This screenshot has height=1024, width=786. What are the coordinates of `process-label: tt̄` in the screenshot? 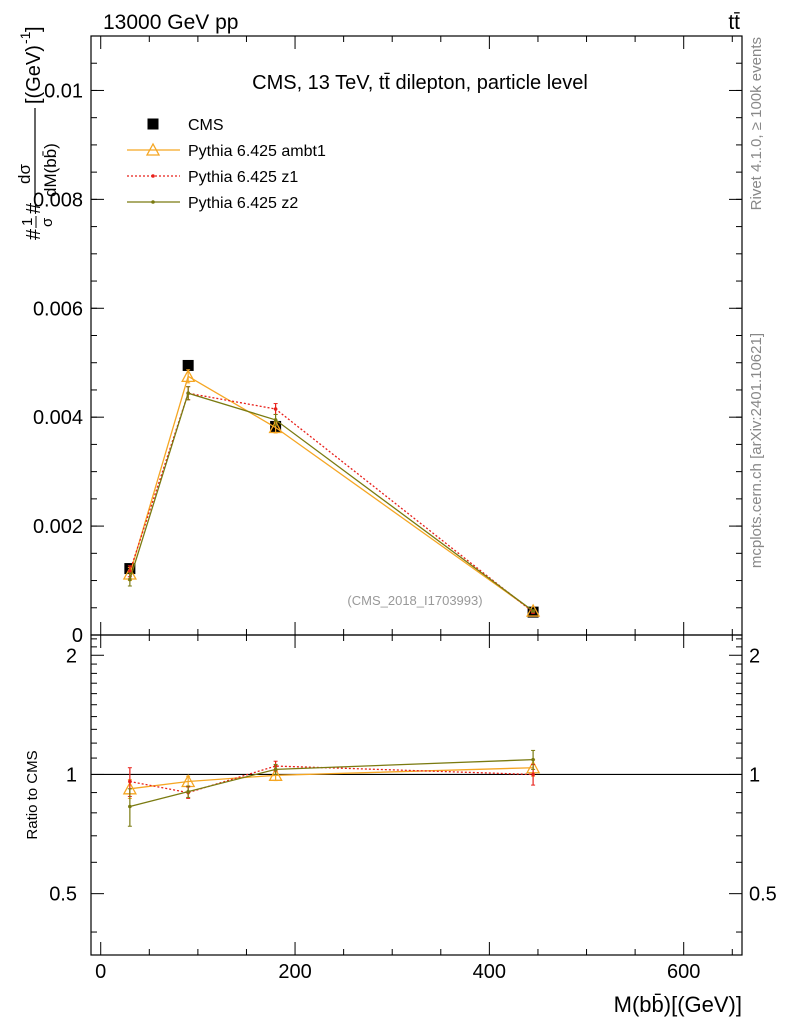 It's located at (734, 22).